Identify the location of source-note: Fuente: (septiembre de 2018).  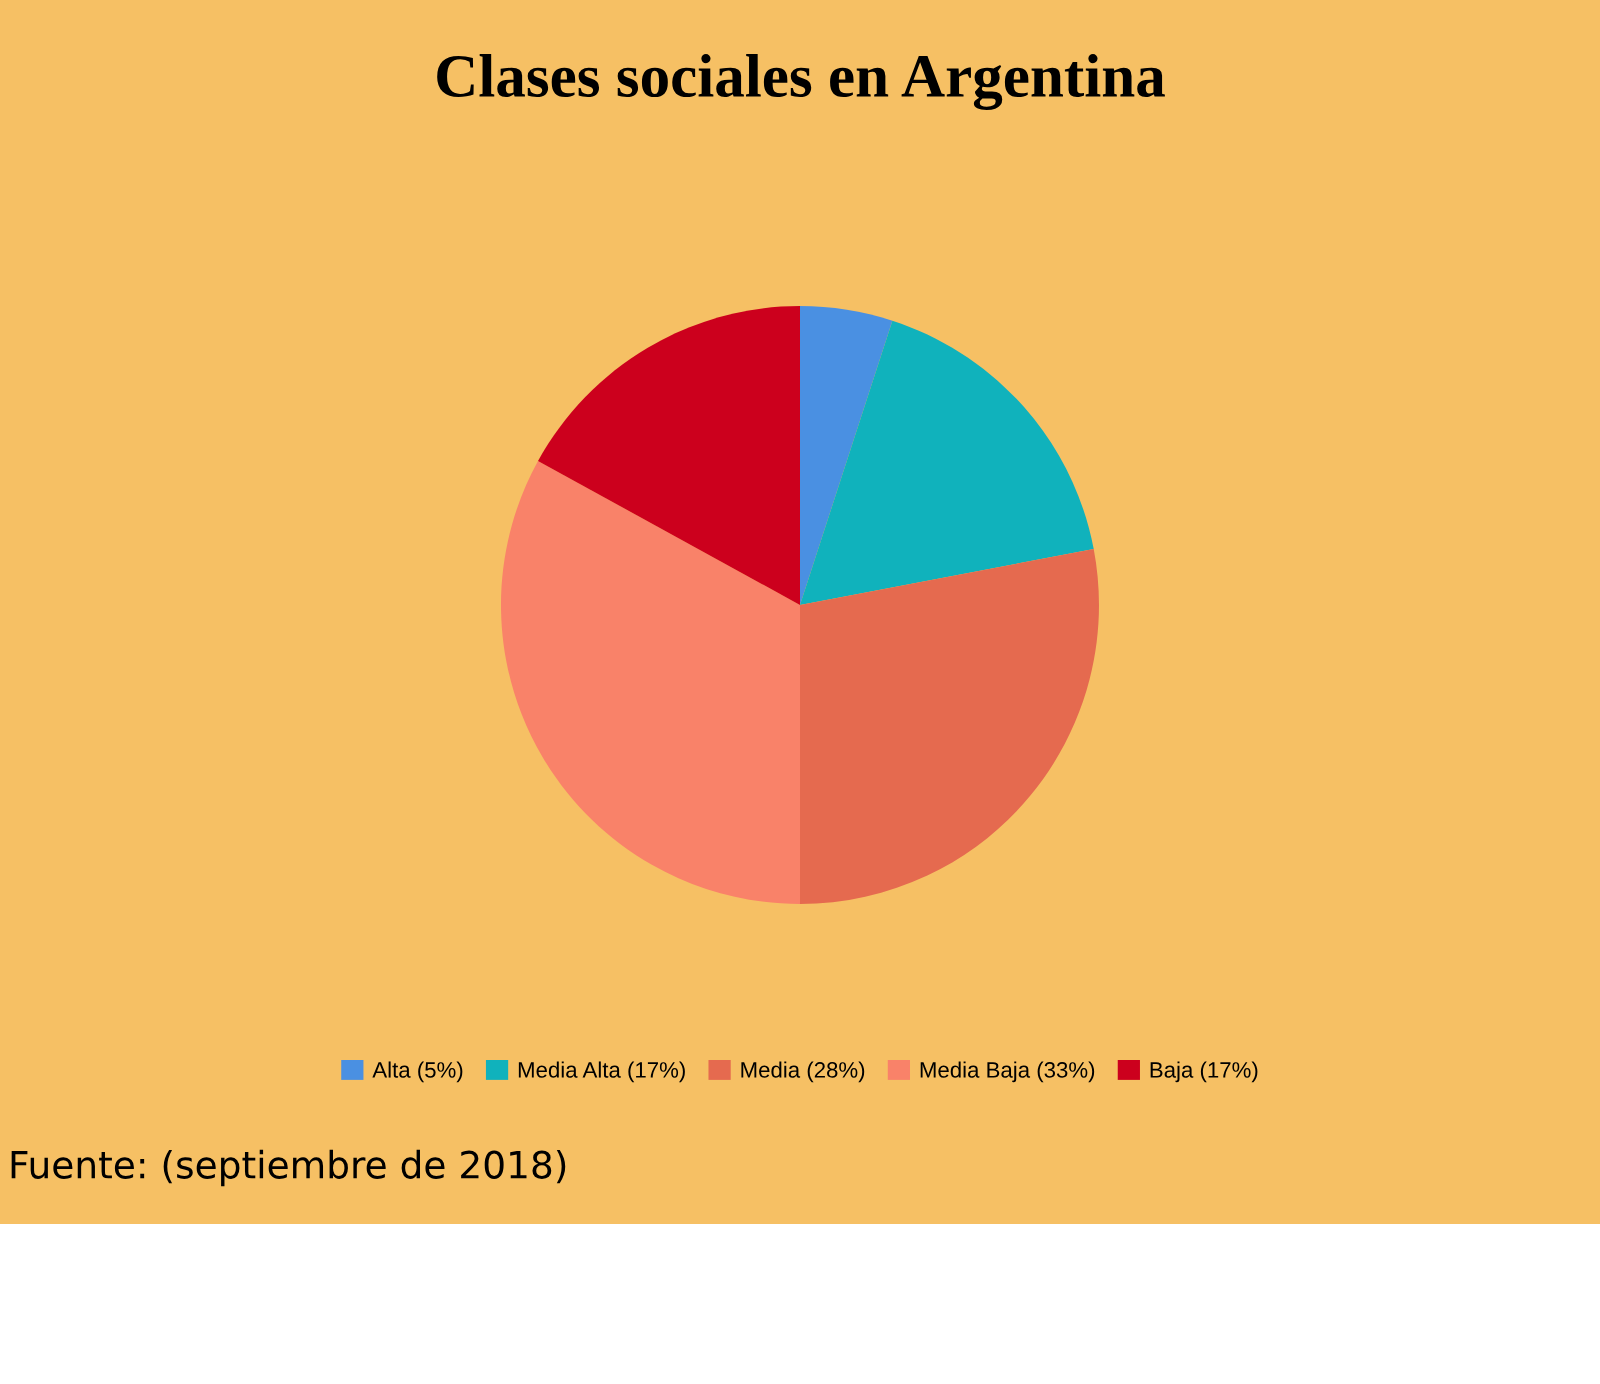
(288, 1168).